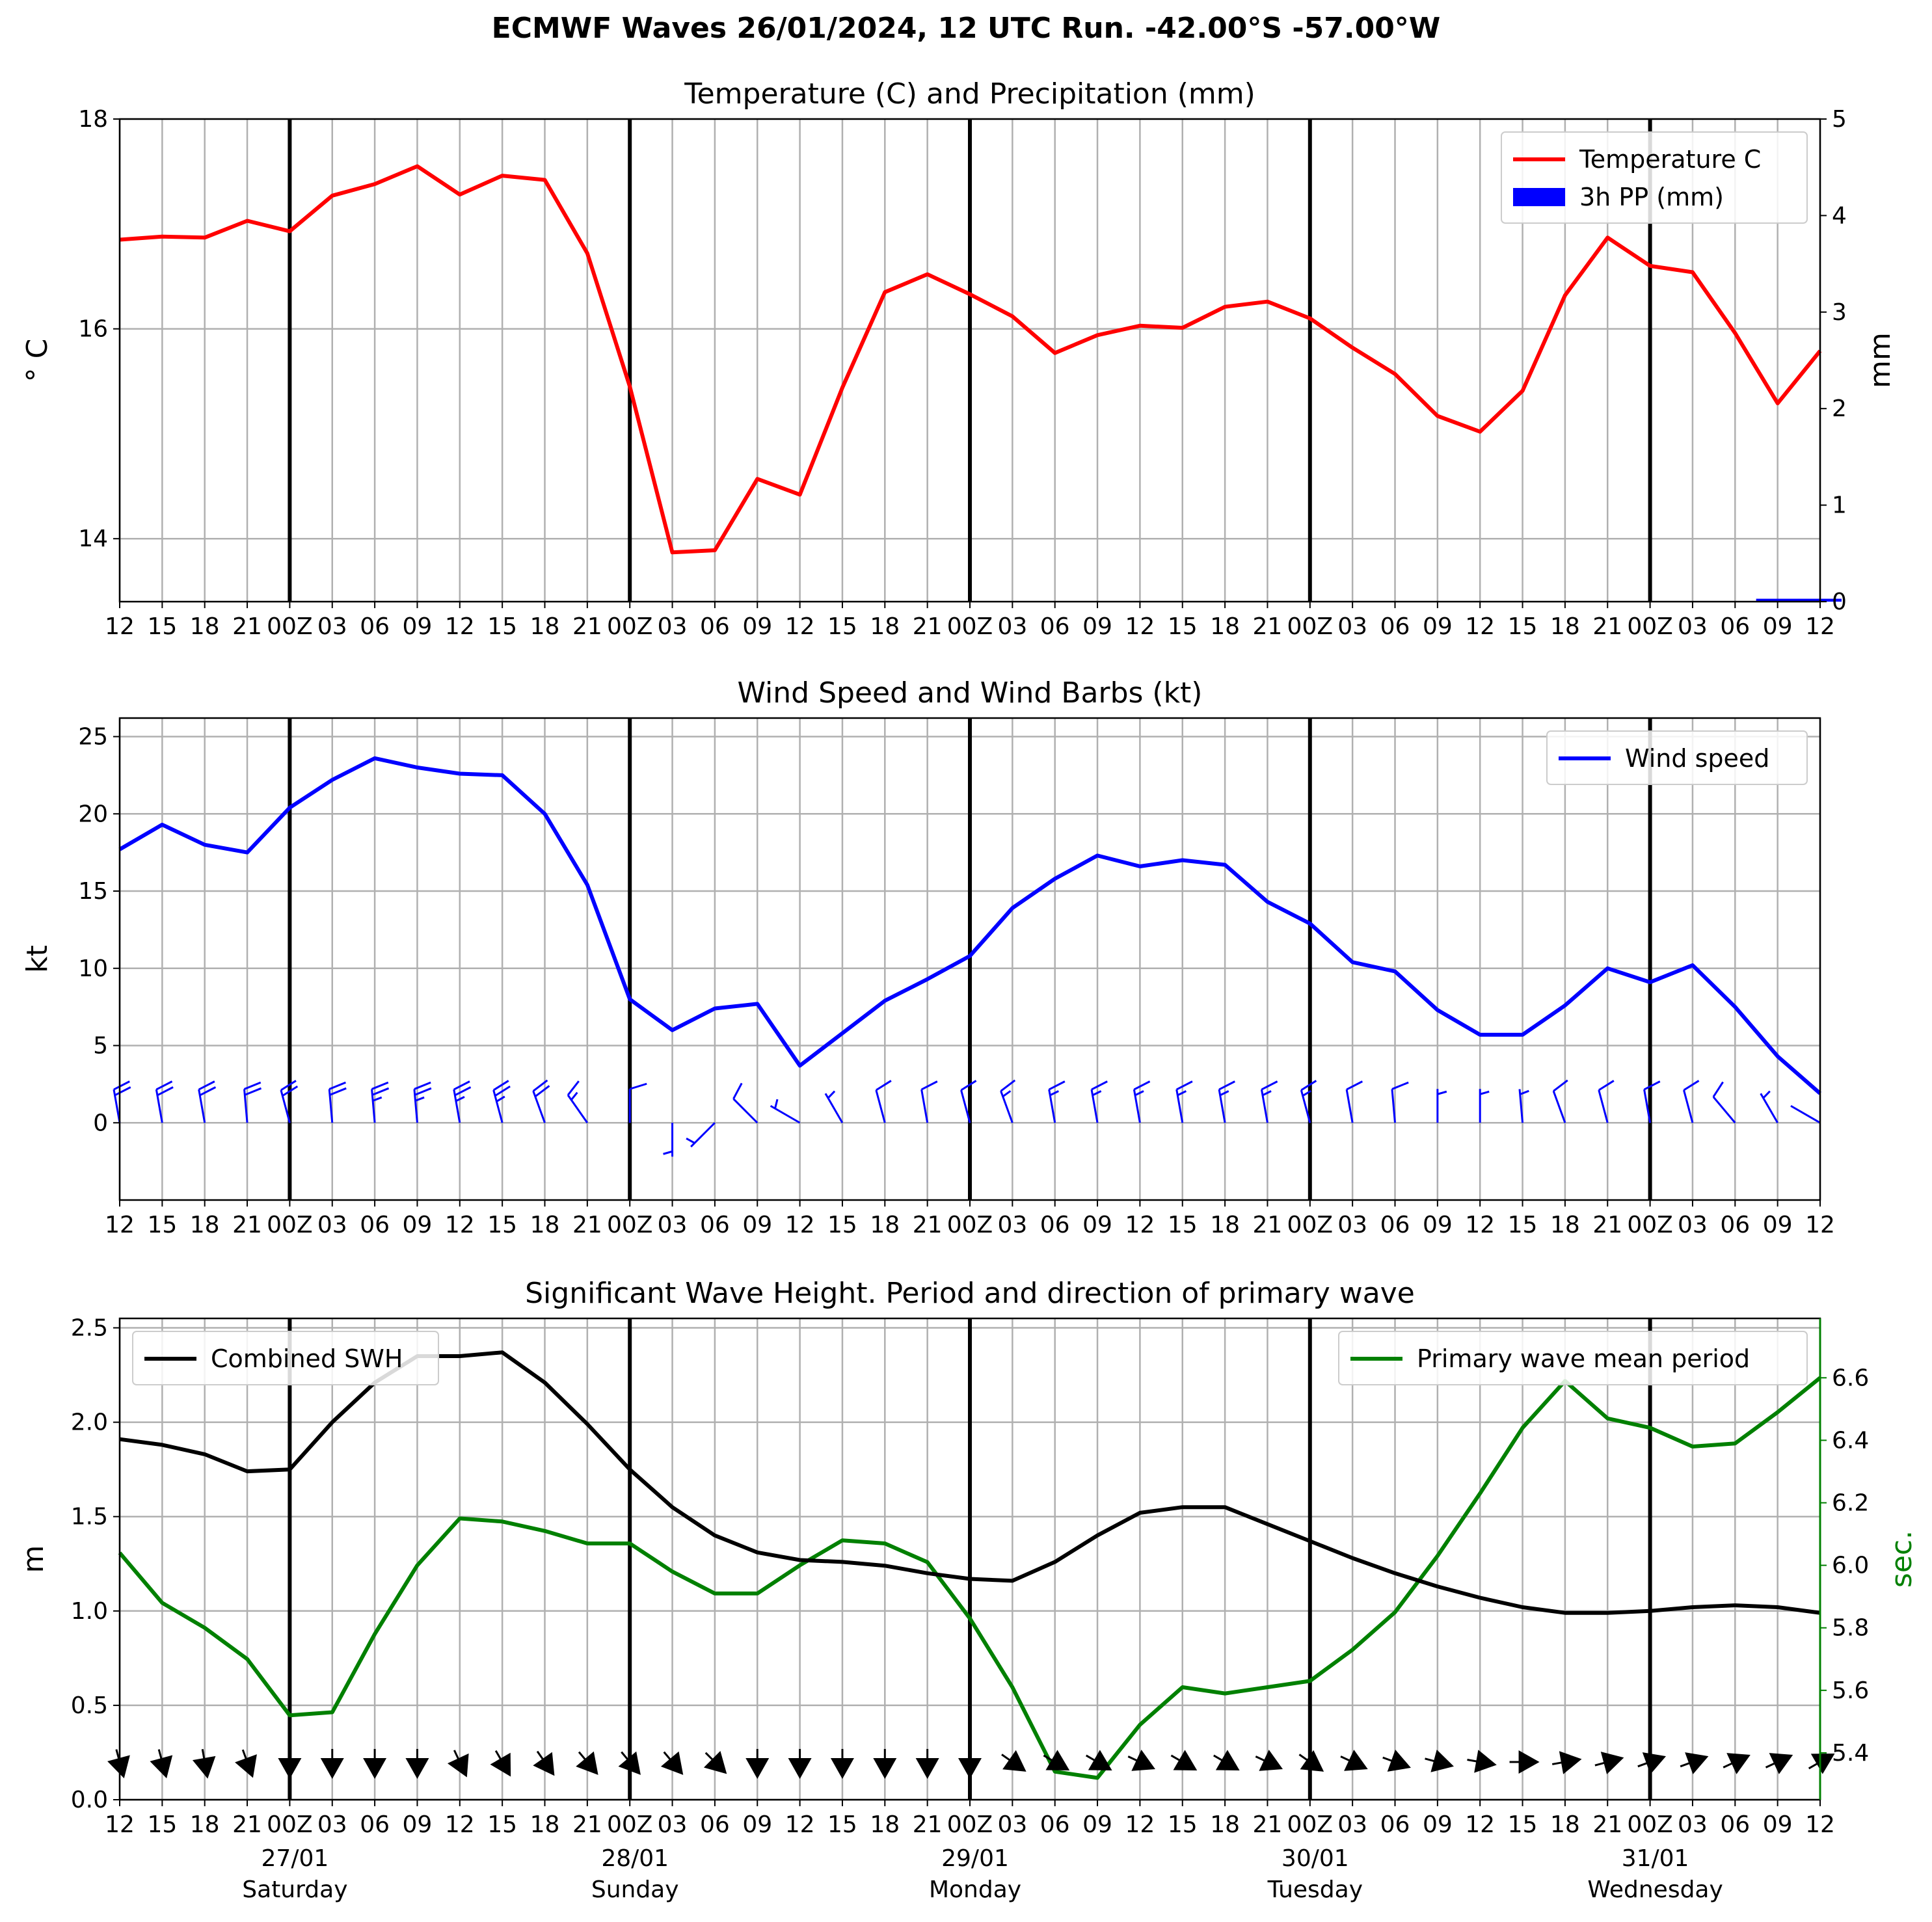 This screenshot has height=1922, width=1932. What do you see at coordinates (1839, 602) in the screenshot?
I see `y-right-tick-label: 0` at bounding box center [1839, 602].